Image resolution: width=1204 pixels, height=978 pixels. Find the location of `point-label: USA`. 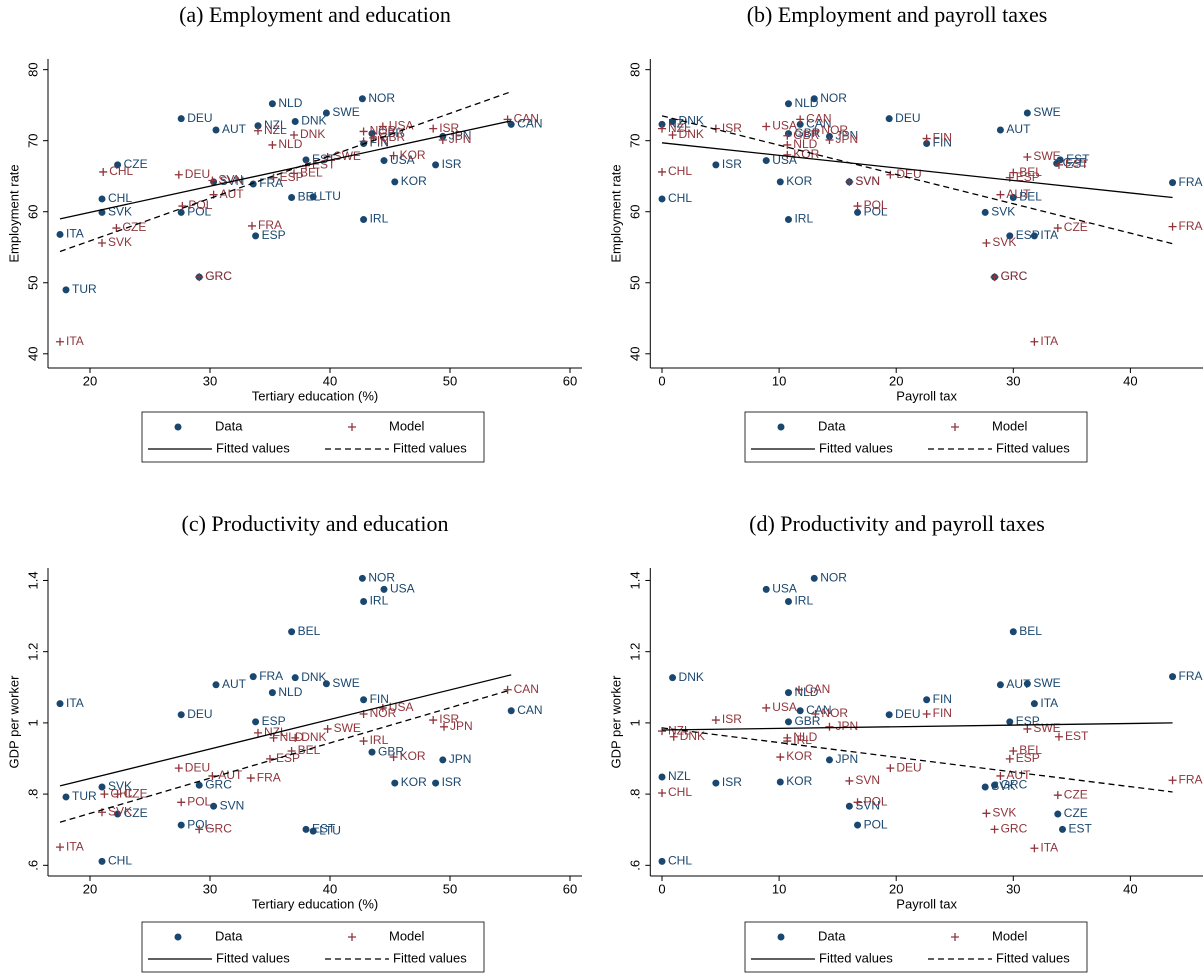

point-label: USA is located at coordinates (784, 589).